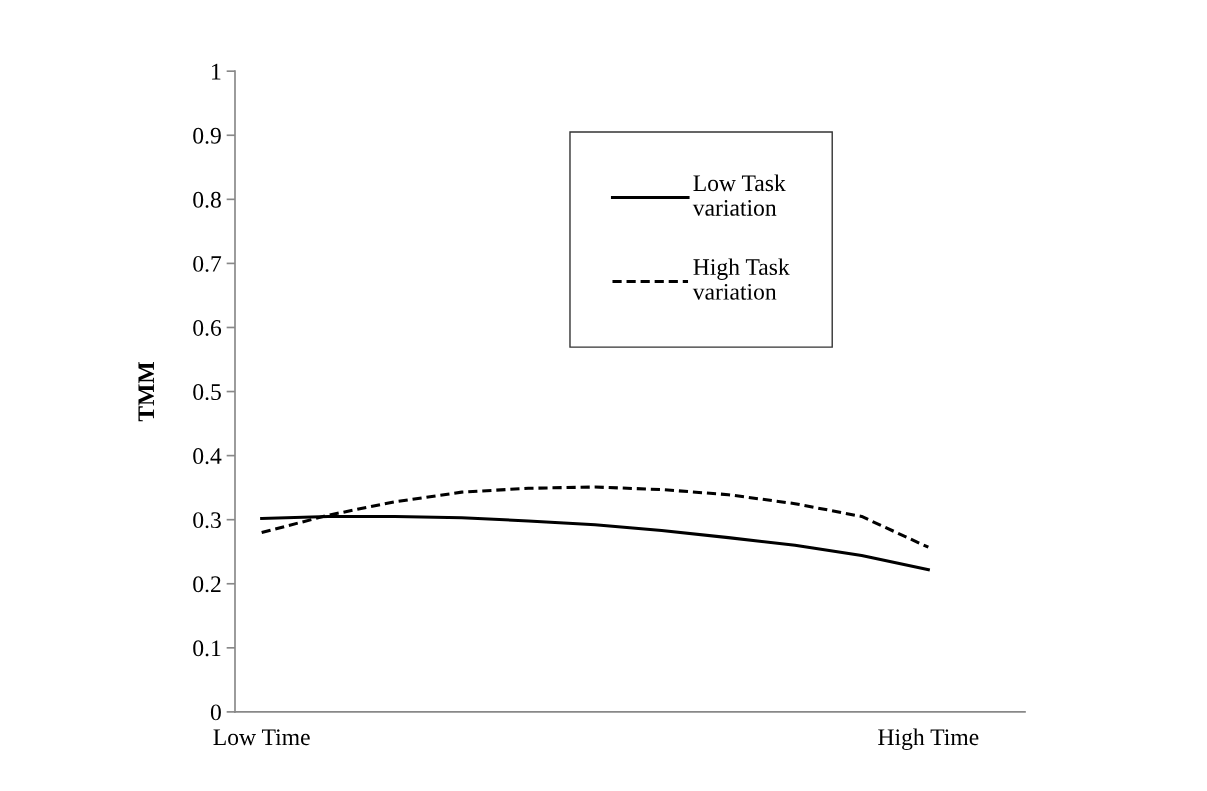 The image size is (1207, 791). What do you see at coordinates (928, 739) in the screenshot?
I see `x-tick-label: High Time` at bounding box center [928, 739].